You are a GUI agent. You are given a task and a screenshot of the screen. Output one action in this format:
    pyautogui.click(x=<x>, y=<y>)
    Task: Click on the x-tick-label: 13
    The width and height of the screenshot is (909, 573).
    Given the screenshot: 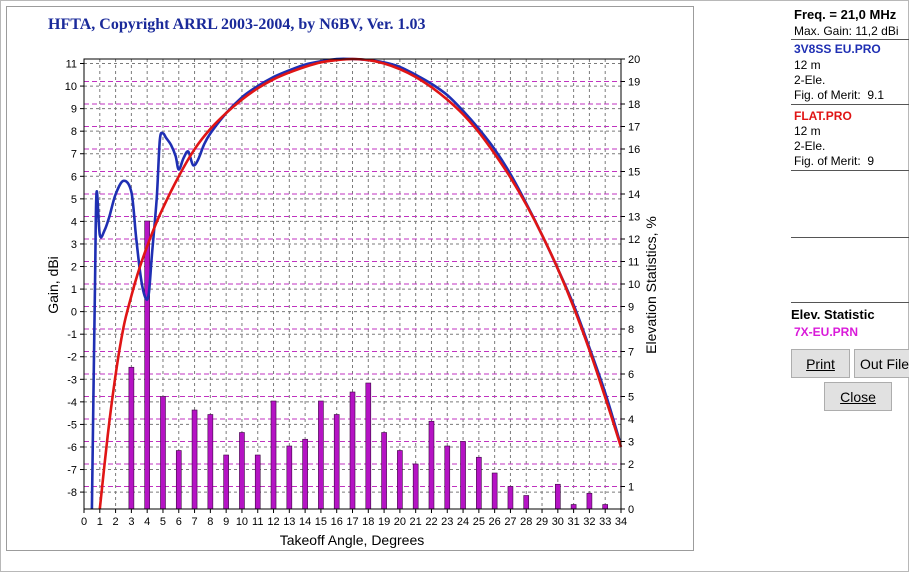 What is the action you would take?
    pyautogui.click(x=289, y=522)
    